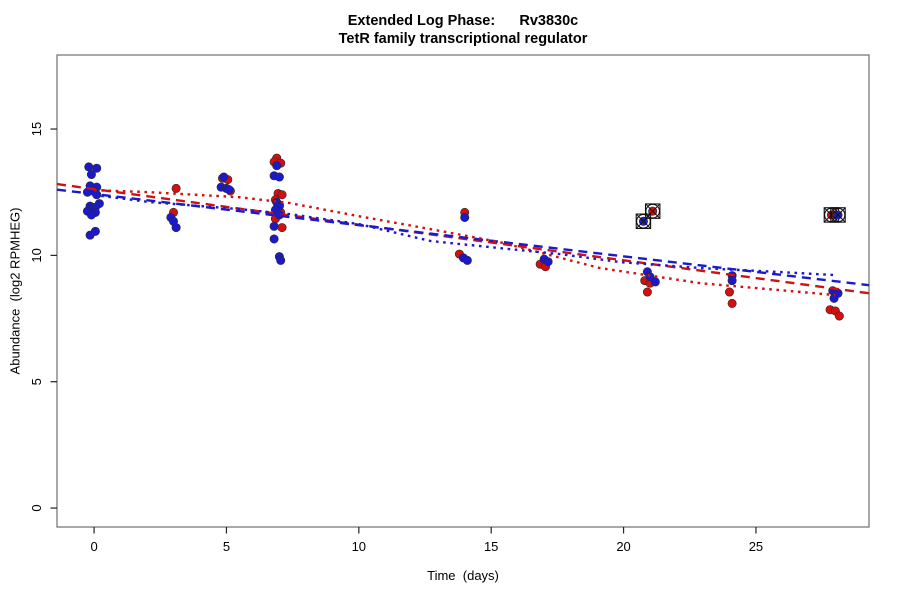 The width and height of the screenshot is (900, 600). Describe the element at coordinates (36, 381) in the screenshot. I see `y-tick-label: 5` at that location.